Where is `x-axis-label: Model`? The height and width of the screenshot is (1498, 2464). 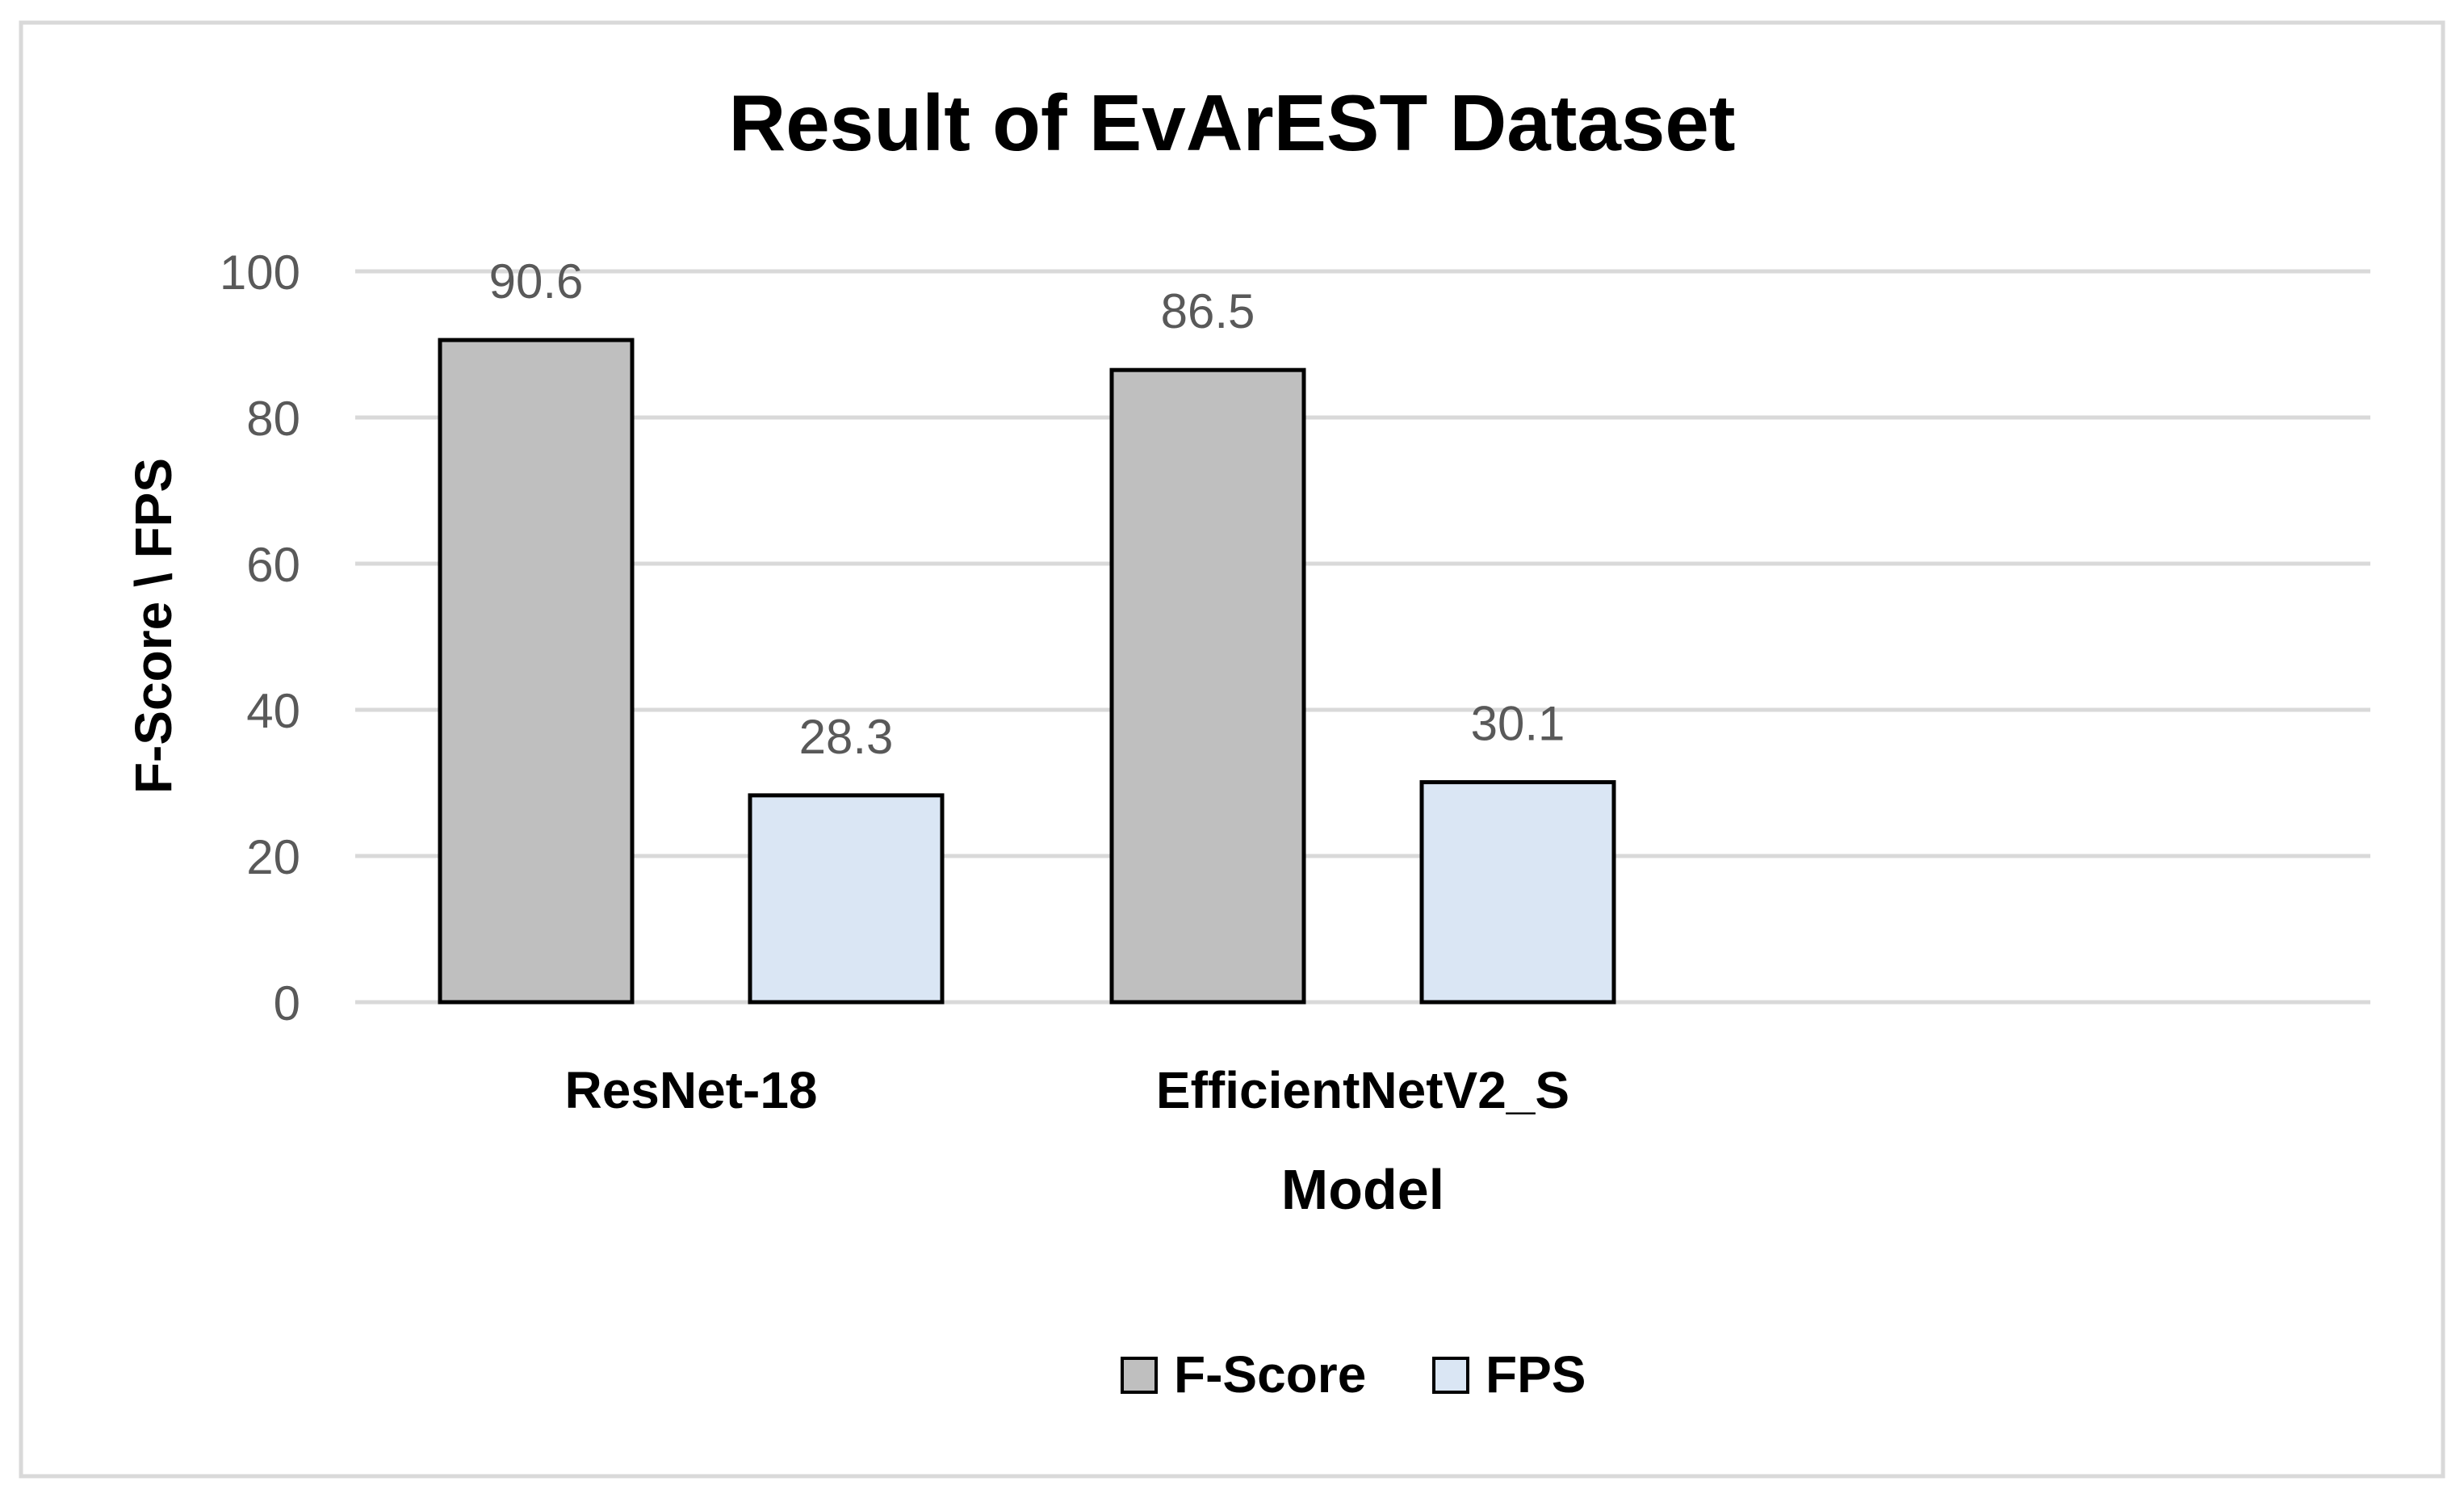
x-axis-label: Model is located at coordinates (1362, 1189).